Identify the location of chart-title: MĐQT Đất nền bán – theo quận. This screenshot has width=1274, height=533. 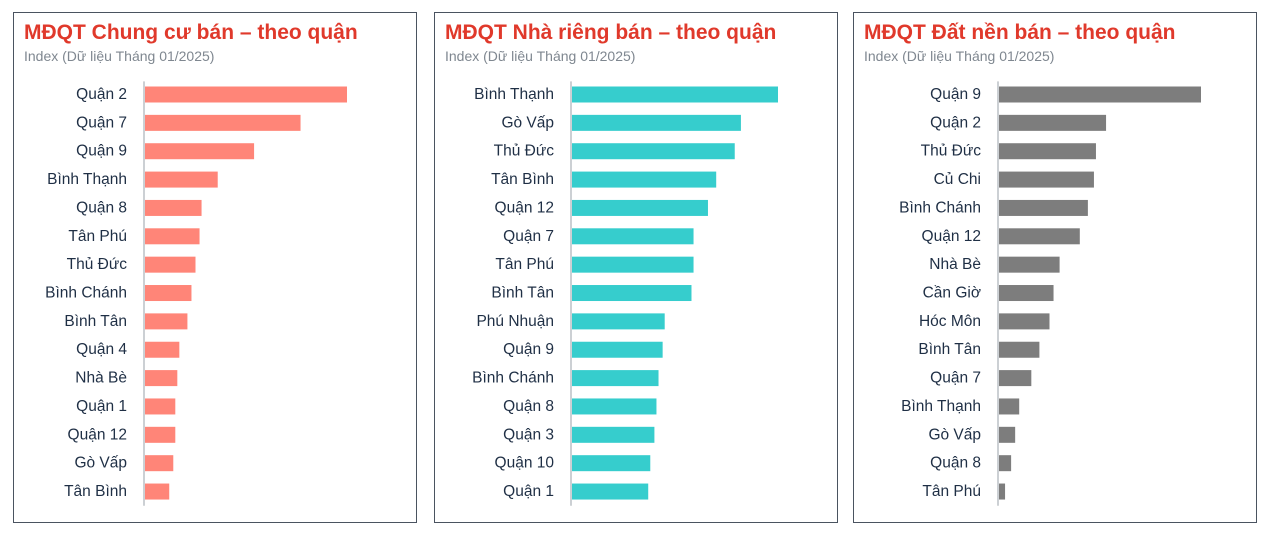
(1020, 32).